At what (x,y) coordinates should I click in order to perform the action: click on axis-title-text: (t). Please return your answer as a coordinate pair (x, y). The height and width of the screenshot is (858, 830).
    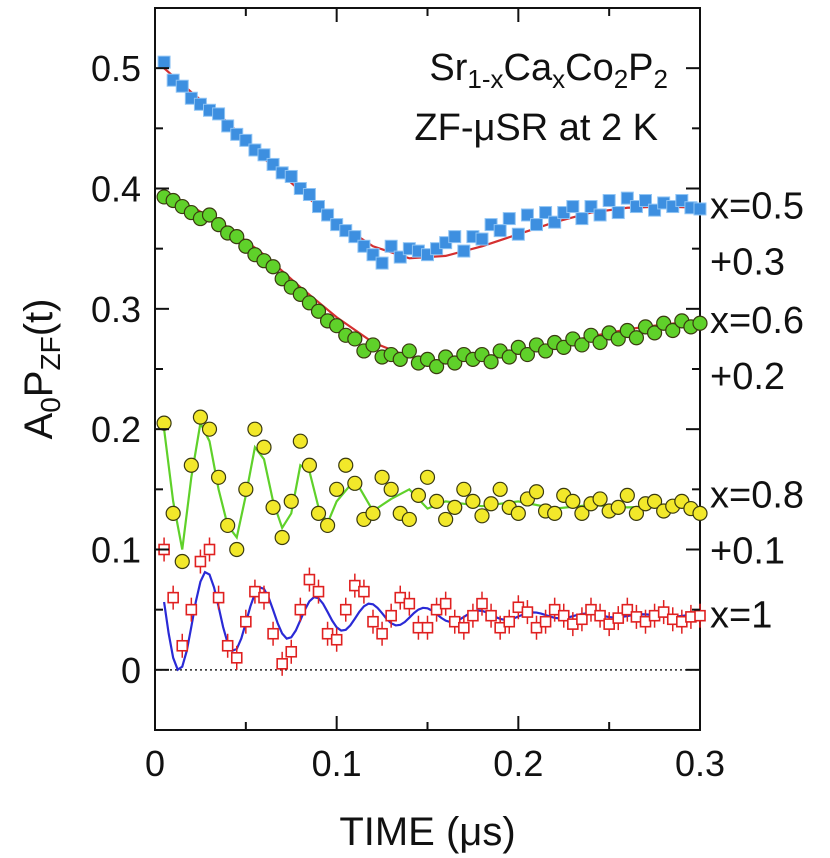
    Looking at the image, I should click on (39, 318).